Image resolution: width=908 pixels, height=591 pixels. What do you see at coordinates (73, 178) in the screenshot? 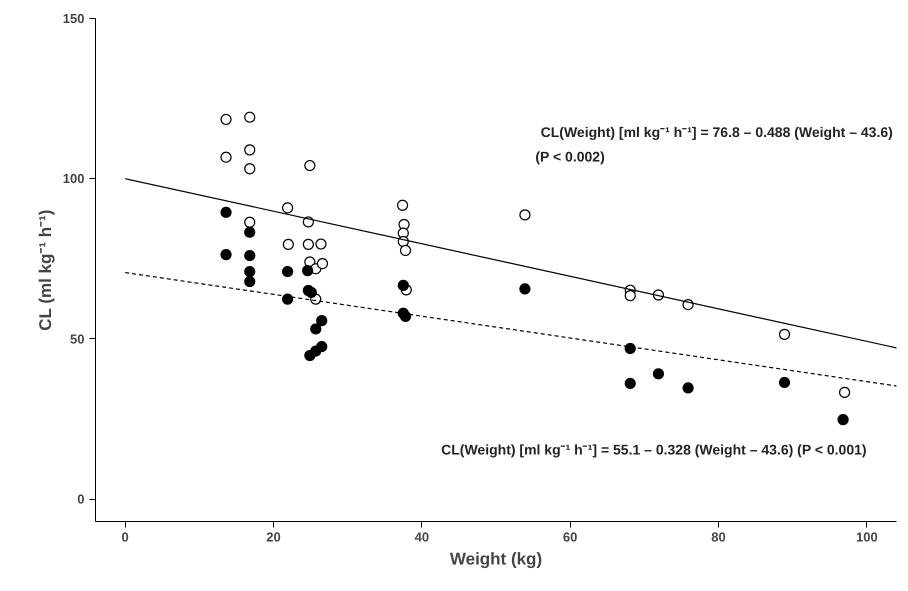
I see `y-tick-label: 100` at bounding box center [73, 178].